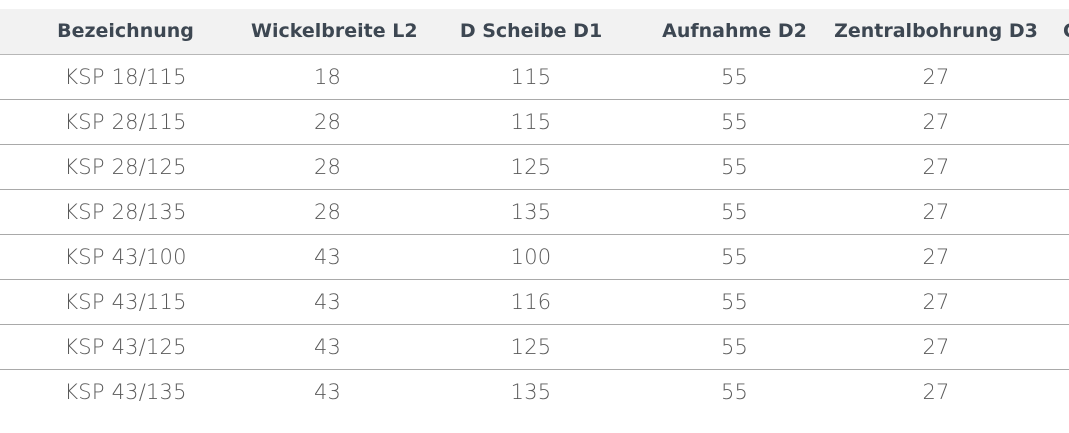 Image resolution: width=1069 pixels, height=433 pixels. I want to click on cell-bezeichnung: KSP 28/125, so click(125, 167).